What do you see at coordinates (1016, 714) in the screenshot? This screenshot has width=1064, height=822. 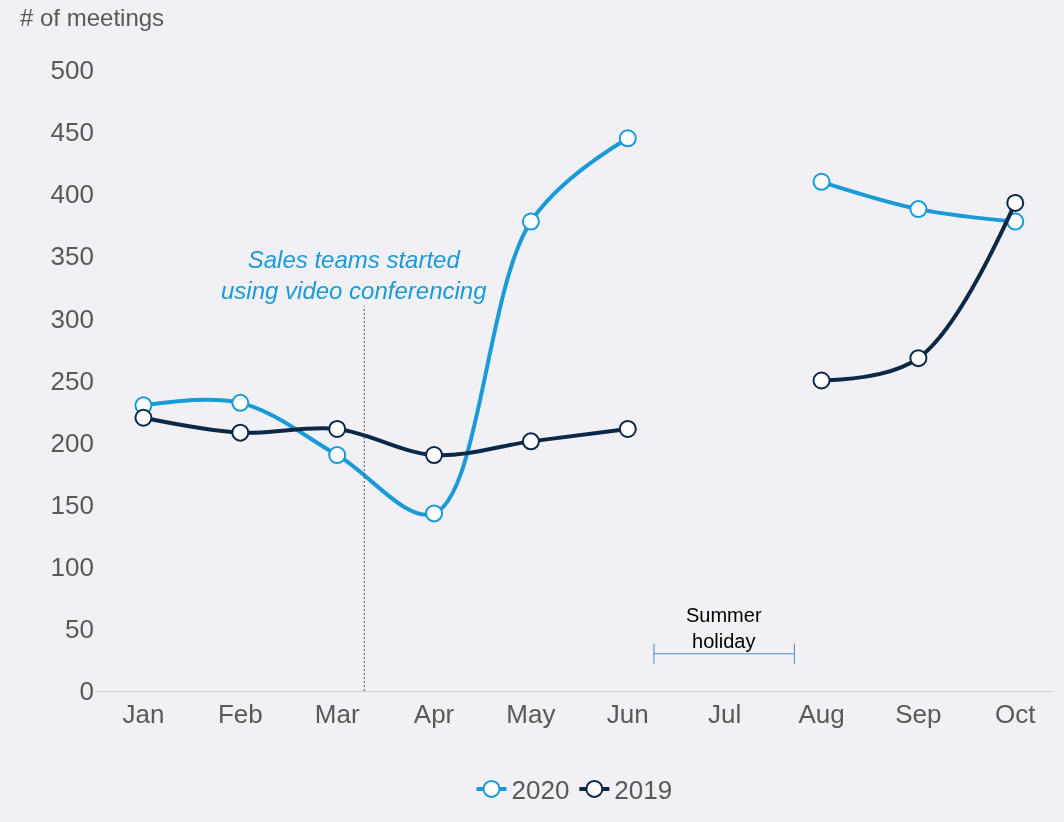 I see `x-tick-label: Oct` at bounding box center [1016, 714].